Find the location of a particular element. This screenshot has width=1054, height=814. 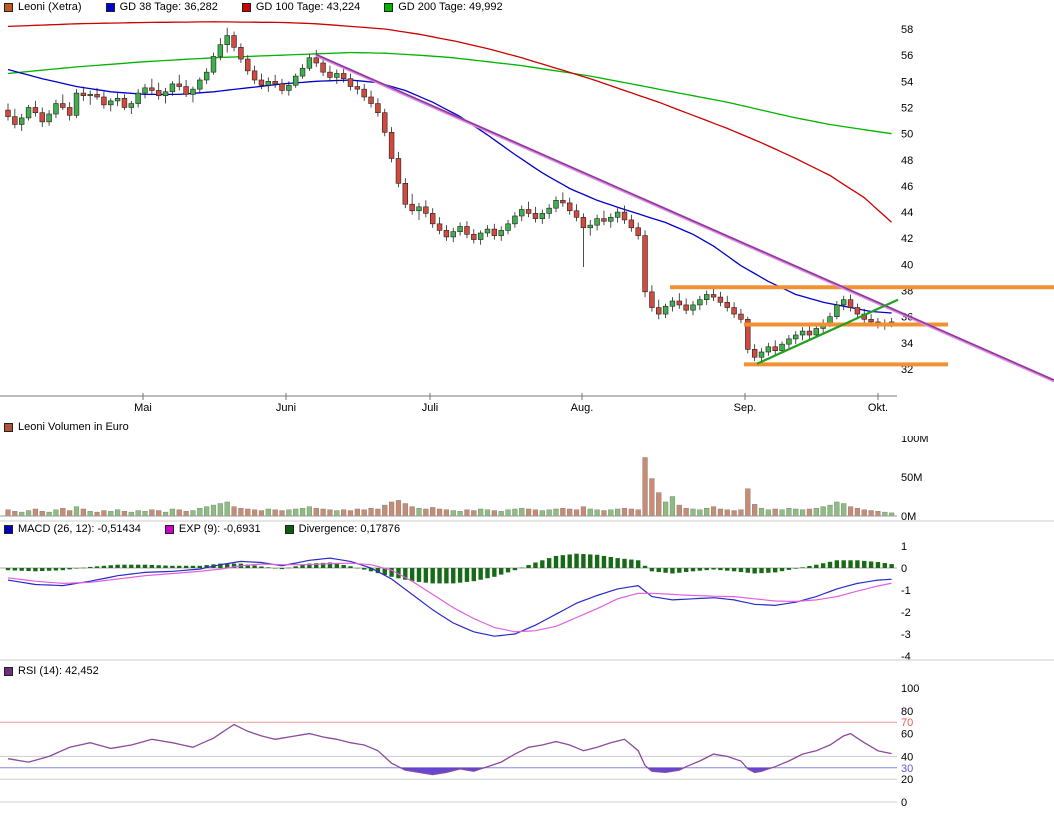

svg-text: 50 is located at coordinates (907, 135).